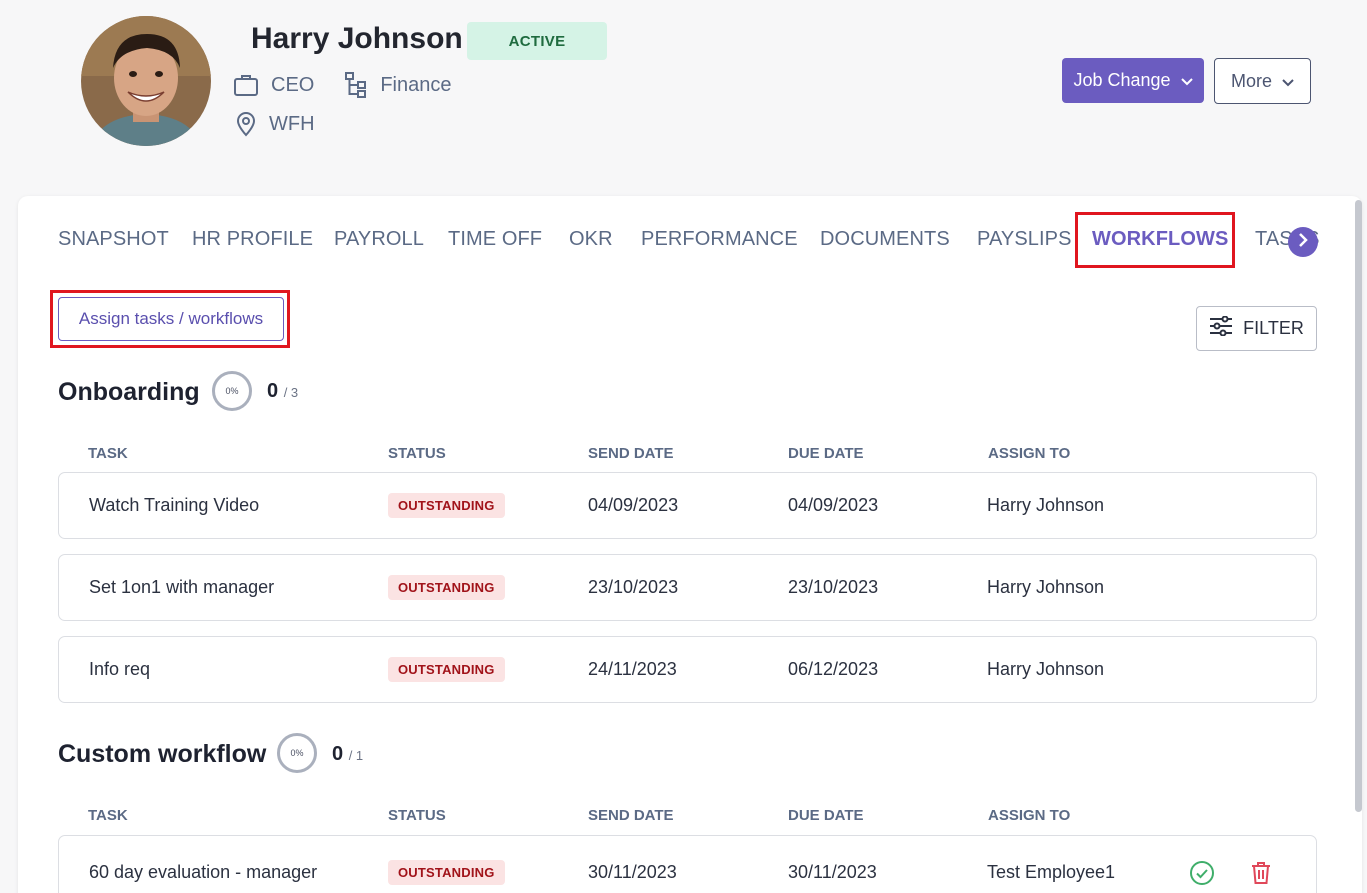 This screenshot has width=1367, height=893. I want to click on tab-snapshot: SNAPSHOT, so click(113, 238).